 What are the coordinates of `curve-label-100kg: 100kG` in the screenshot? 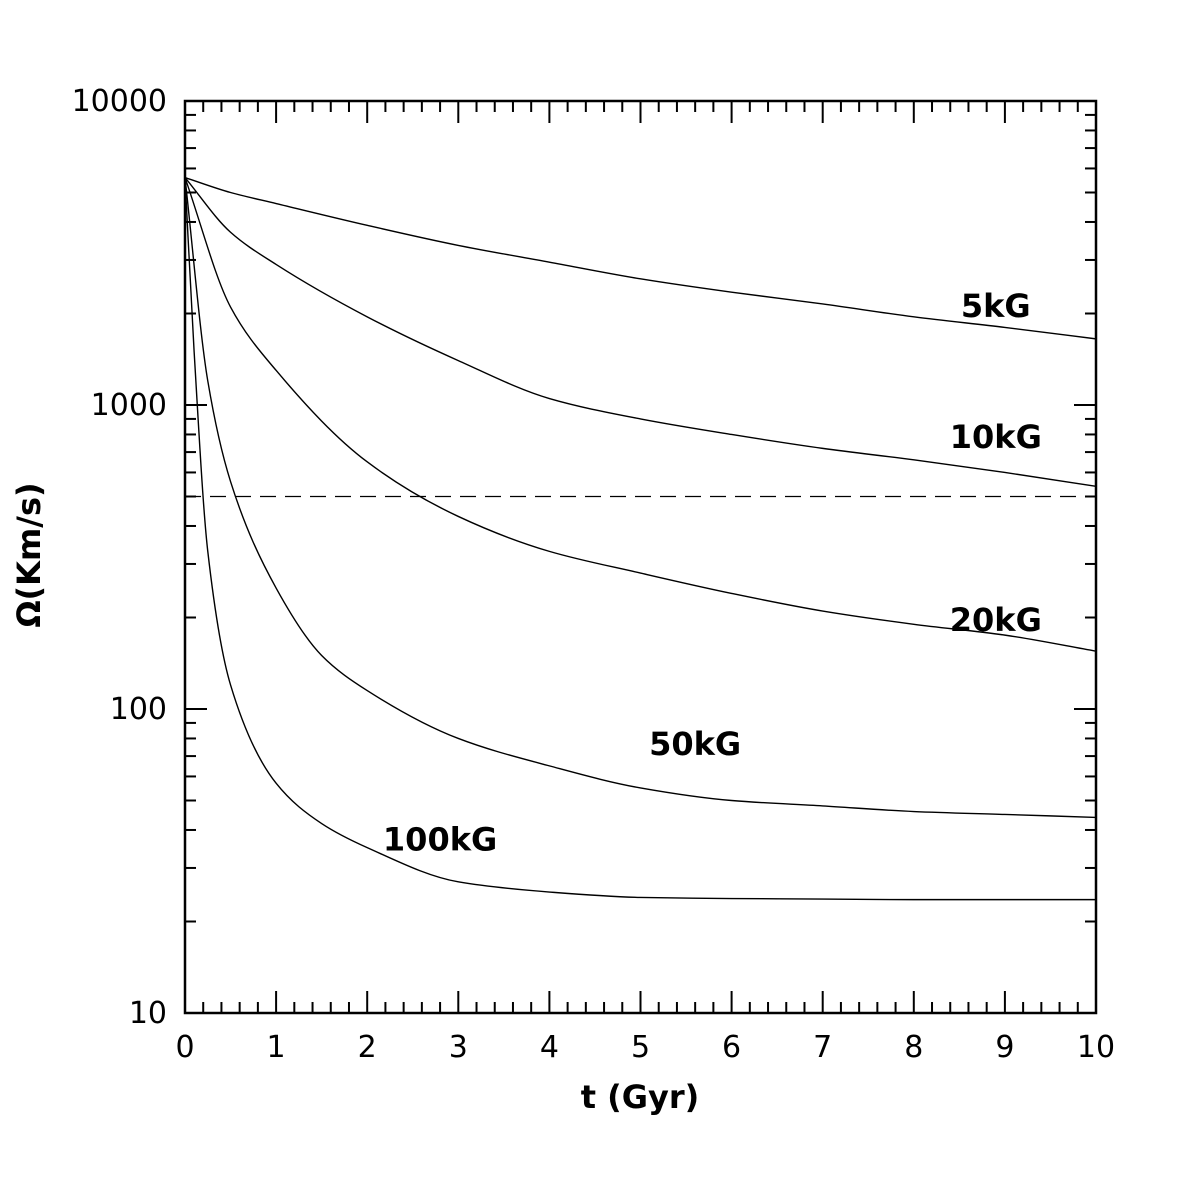 It's located at (440, 839).